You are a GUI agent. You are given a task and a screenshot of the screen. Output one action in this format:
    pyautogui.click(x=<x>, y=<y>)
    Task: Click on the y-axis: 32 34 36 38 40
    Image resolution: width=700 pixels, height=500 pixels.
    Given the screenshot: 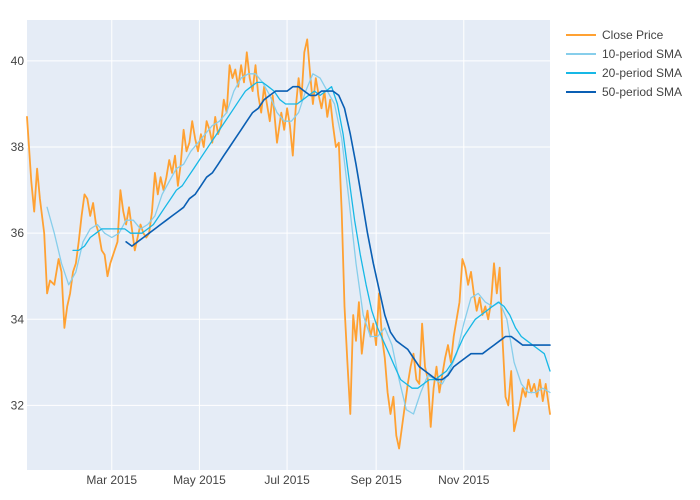 What is the action you would take?
    pyautogui.click(x=18, y=233)
    